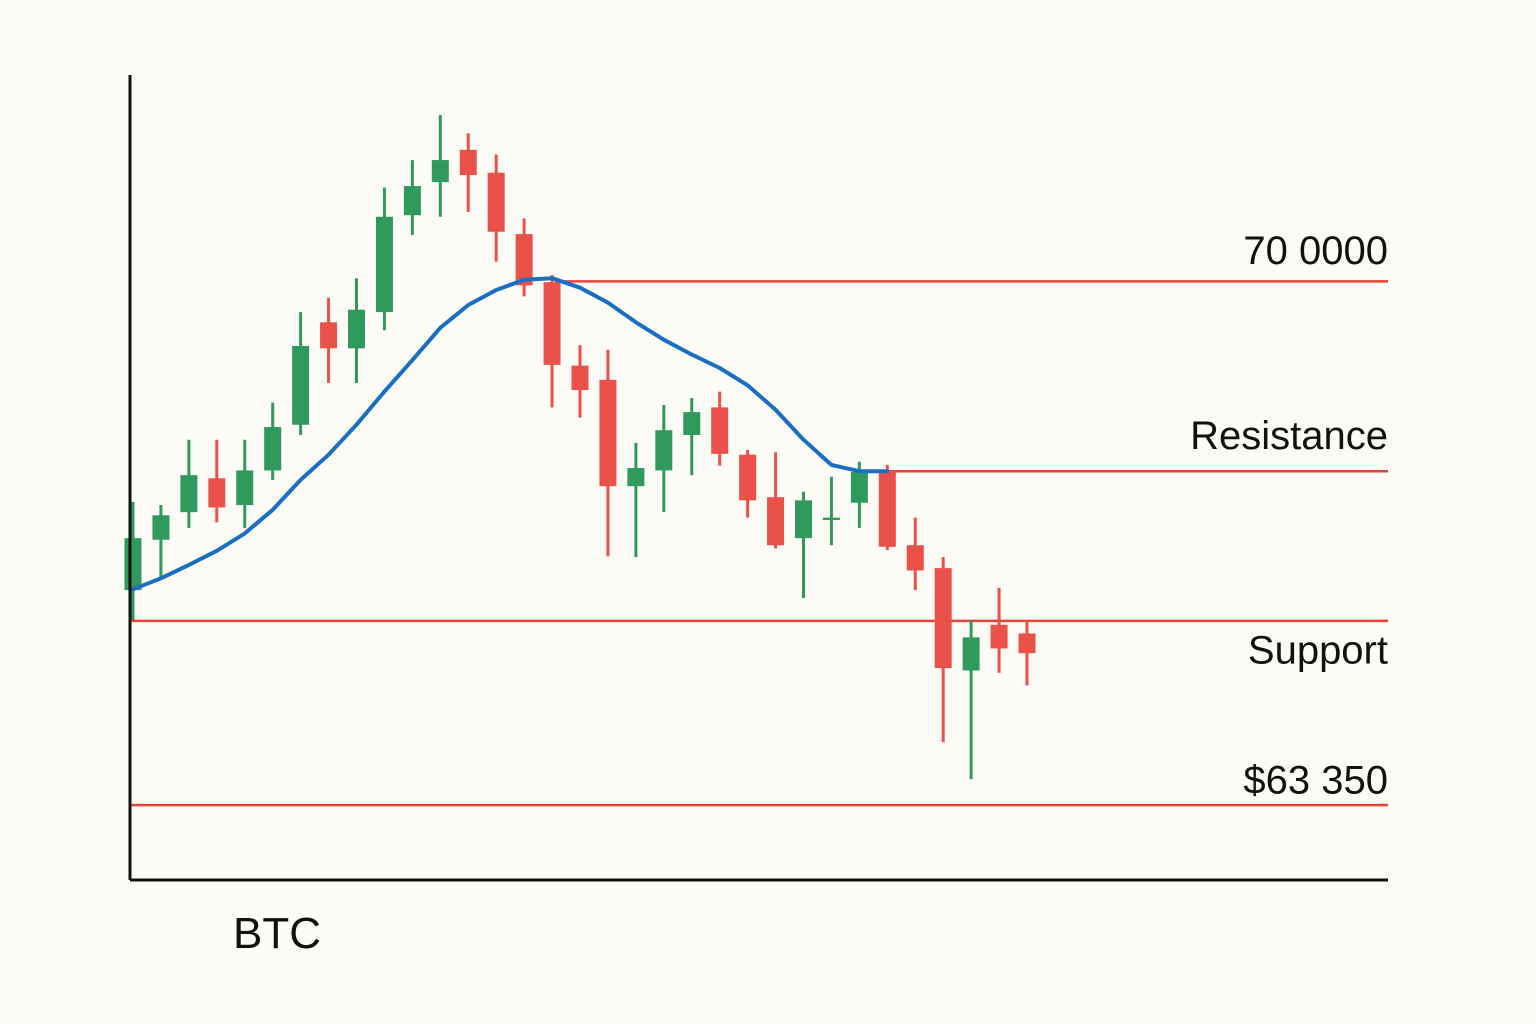 The height and width of the screenshot is (1024, 1536). I want to click on annotation: $63 350, so click(1315, 781).